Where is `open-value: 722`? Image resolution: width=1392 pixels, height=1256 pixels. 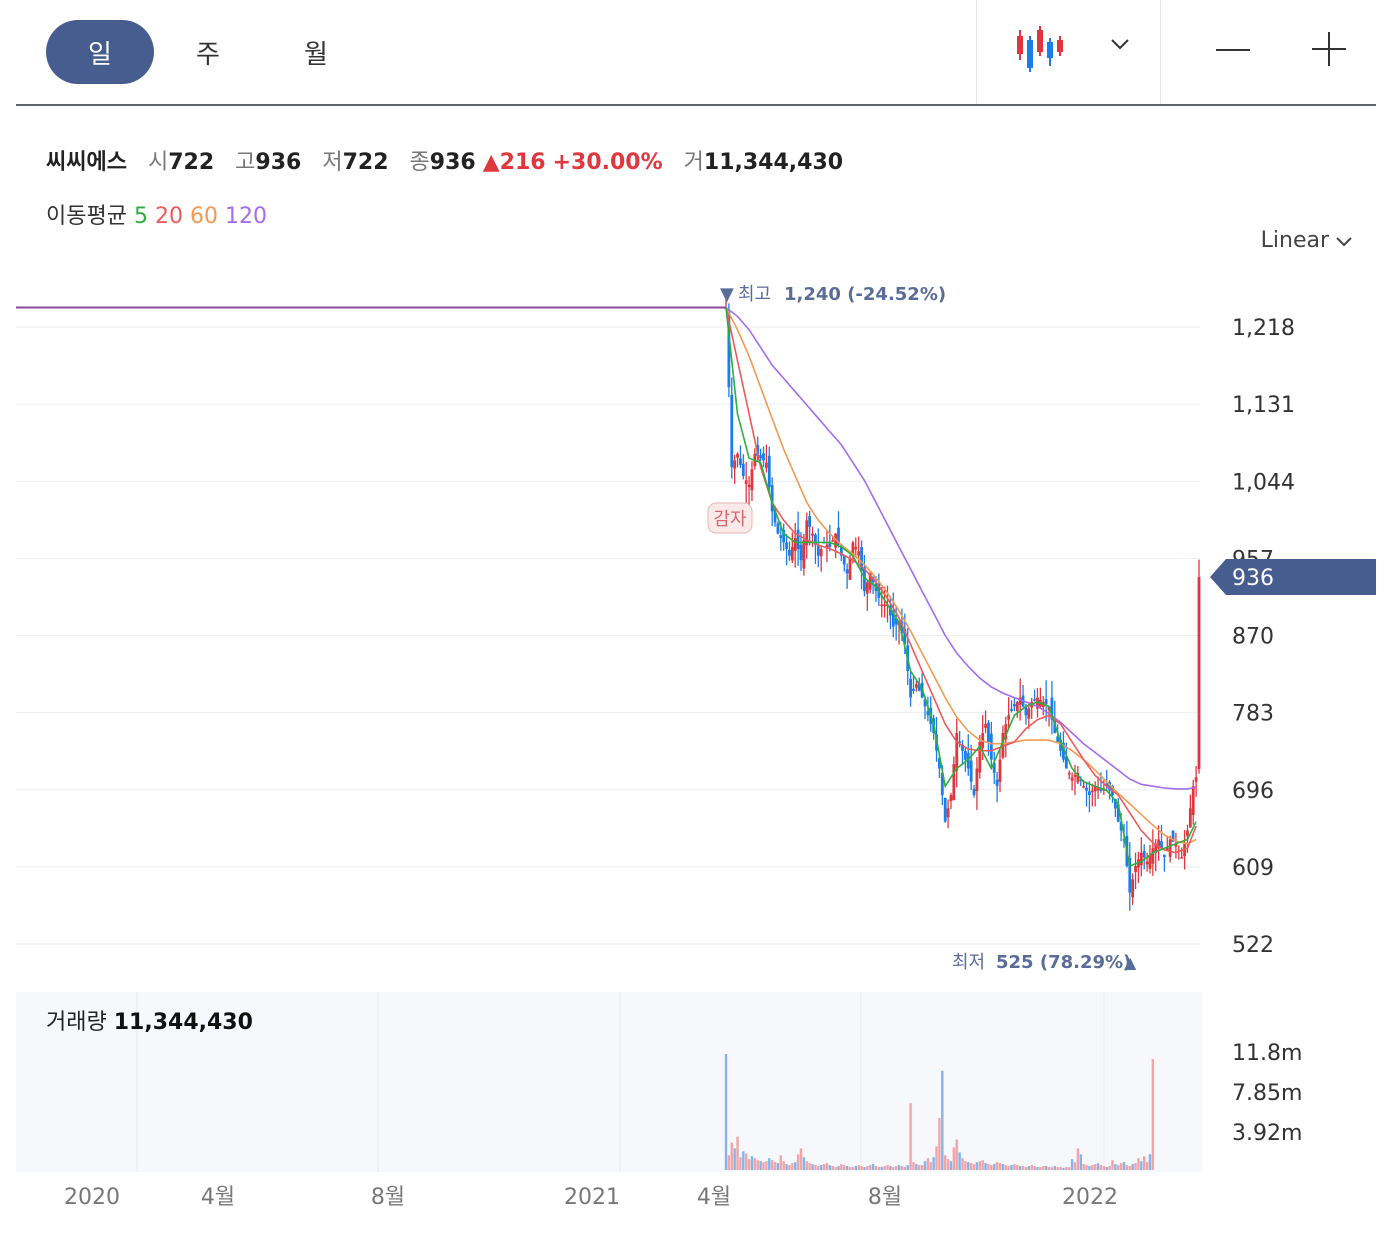 open-value: 722 is located at coordinates (191, 162).